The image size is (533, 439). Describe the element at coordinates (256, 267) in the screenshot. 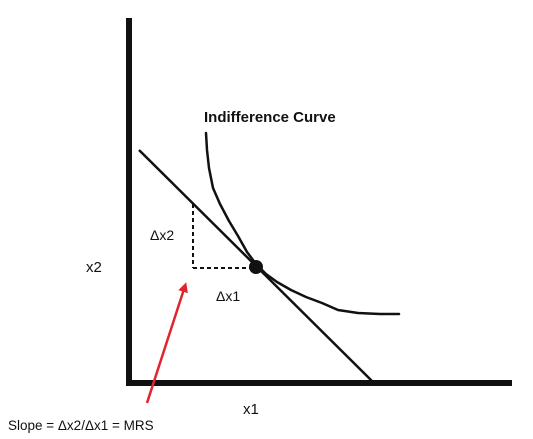

I see `tangency-point` at that location.